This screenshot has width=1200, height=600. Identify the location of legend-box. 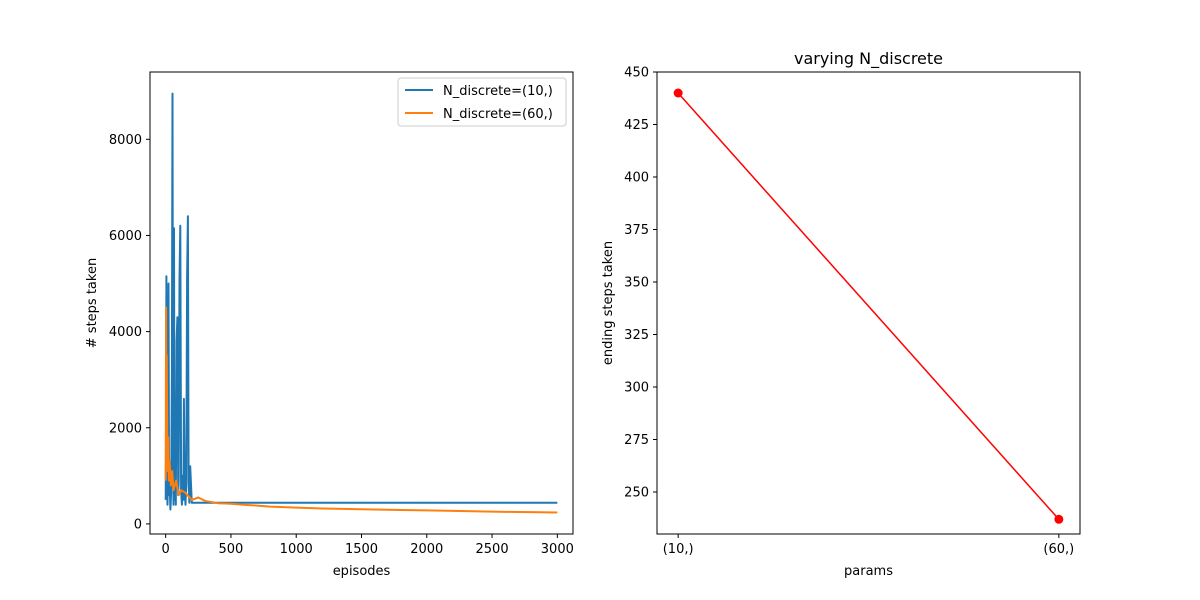
(482, 102).